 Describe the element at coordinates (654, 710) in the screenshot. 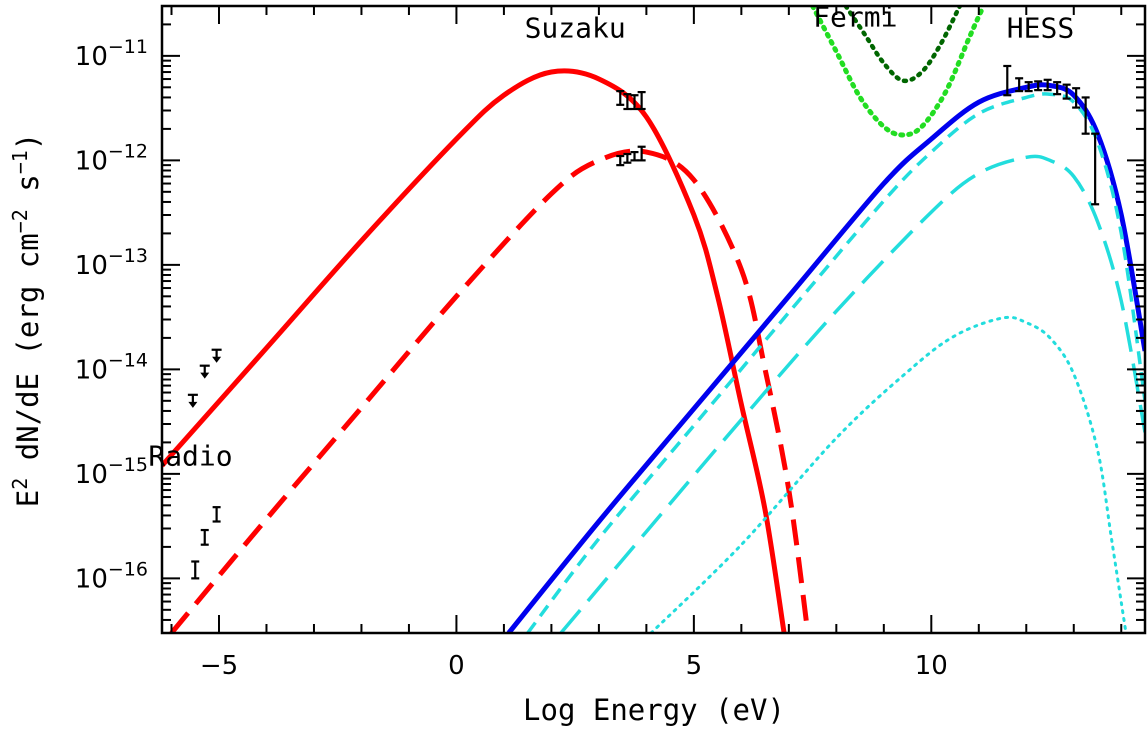

I see `x-axis-title: Log Energy (eV)` at that location.